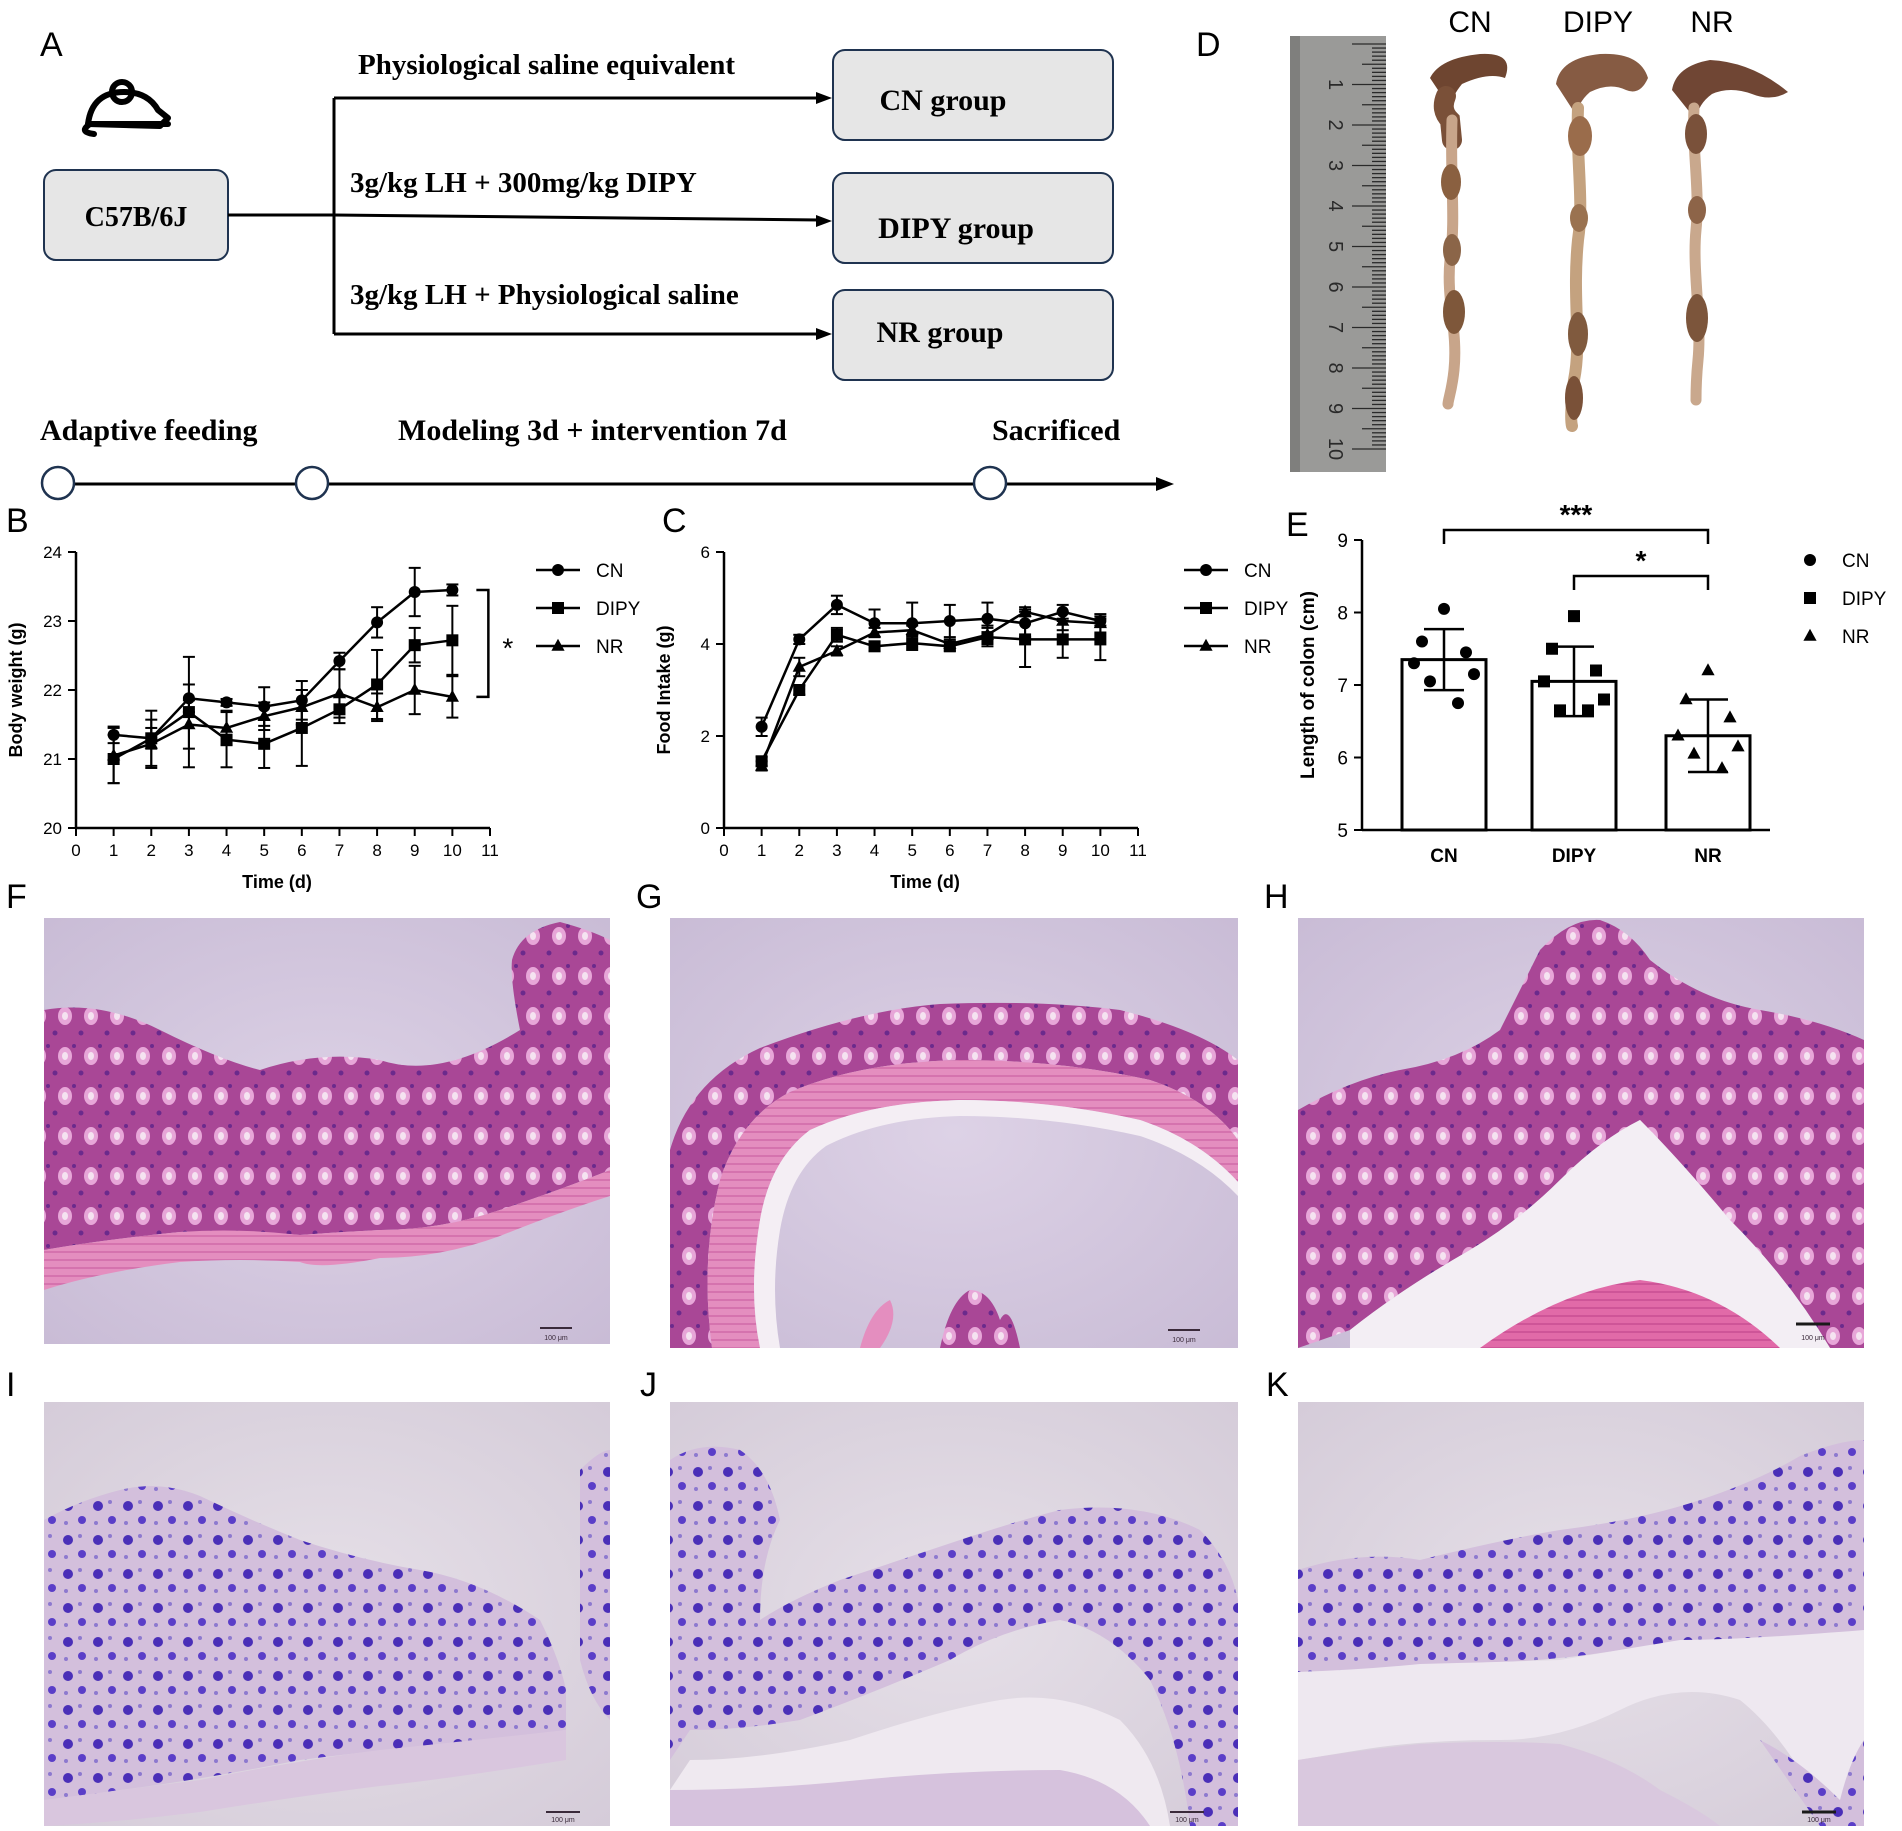  Describe the element at coordinates (136, 217) in the screenshot. I see `strain-label: C57B/6J` at that location.